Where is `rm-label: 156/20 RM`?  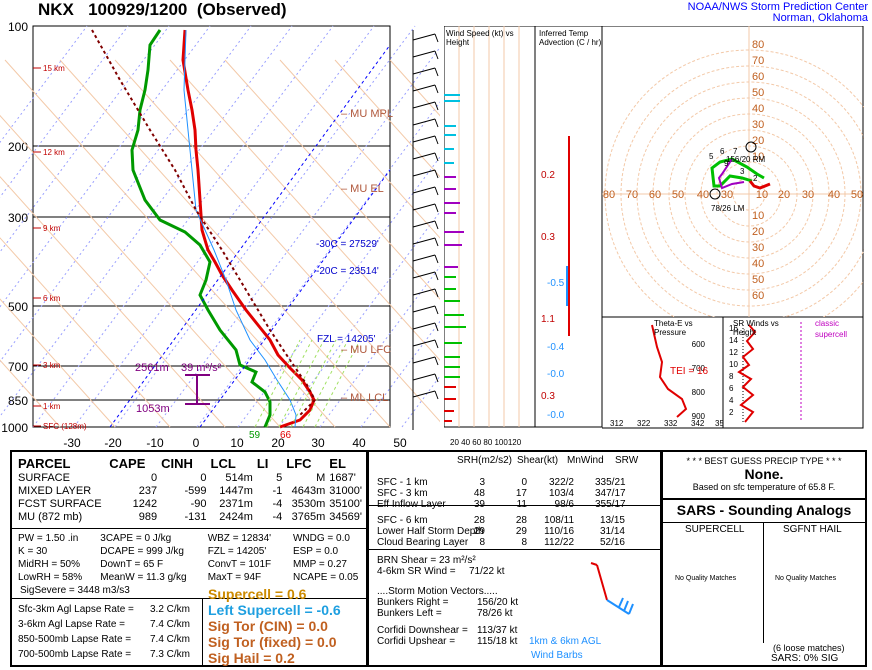 rm-label: 156/20 RM is located at coordinates (745, 159).